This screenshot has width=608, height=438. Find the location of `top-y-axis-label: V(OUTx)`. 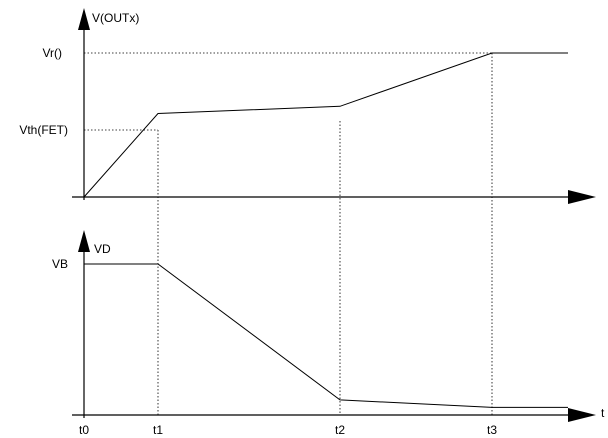

top-y-axis-label: V(OUTx) is located at coordinates (115, 18).